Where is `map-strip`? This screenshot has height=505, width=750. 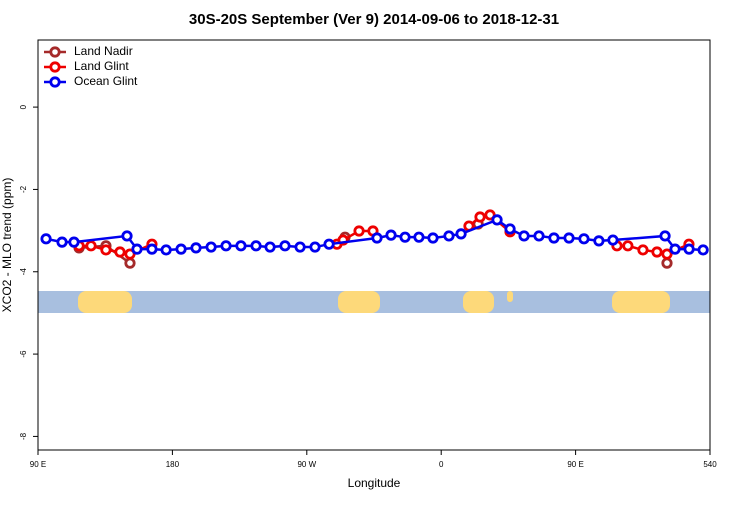 map-strip is located at coordinates (374, 302).